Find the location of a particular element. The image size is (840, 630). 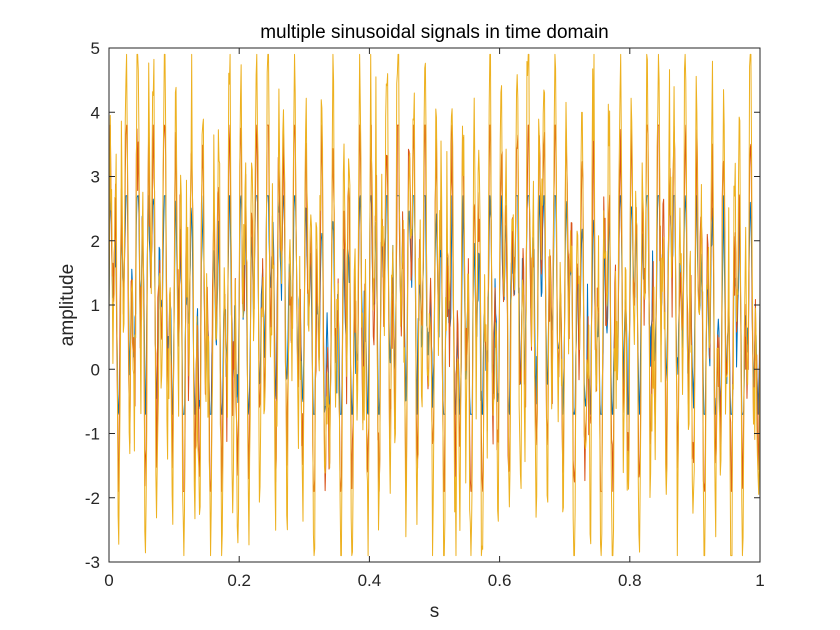

y-tick-label: 5 is located at coordinates (95, 48).